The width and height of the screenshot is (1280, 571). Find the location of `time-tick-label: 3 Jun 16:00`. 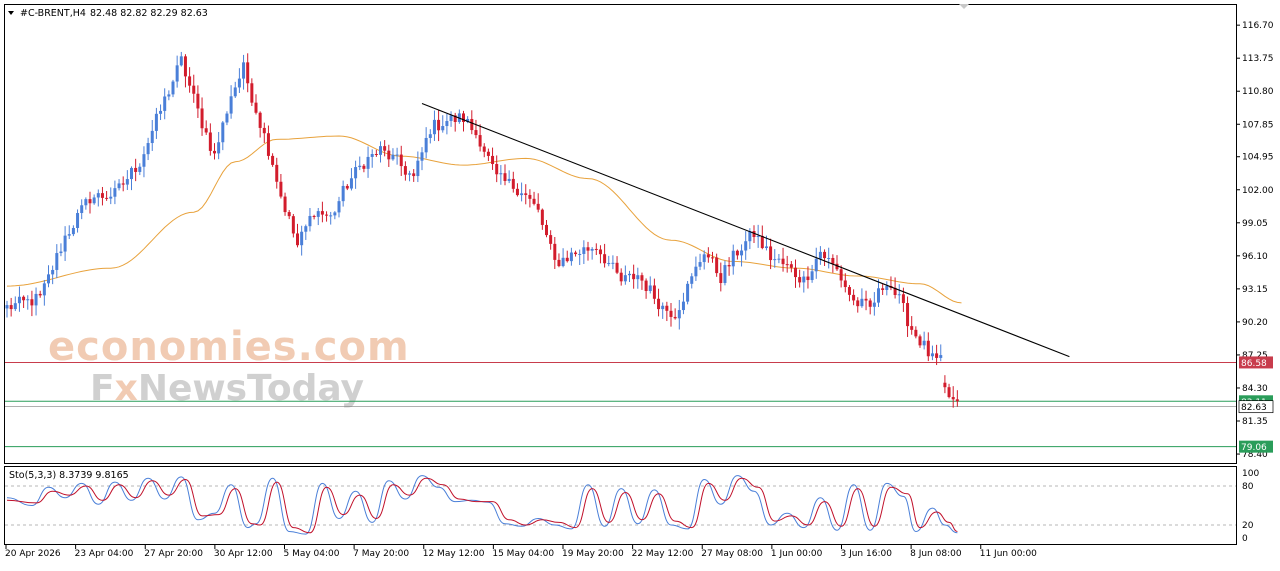

time-tick-label: 3 Jun 16:00 is located at coordinates (866, 554).